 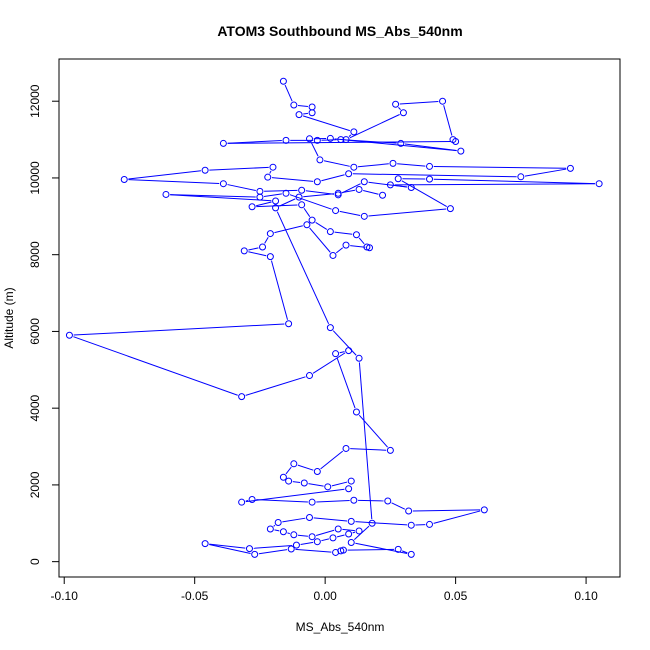 What do you see at coordinates (456, 596) in the screenshot?
I see `x-tick-label: 0.05` at bounding box center [456, 596].